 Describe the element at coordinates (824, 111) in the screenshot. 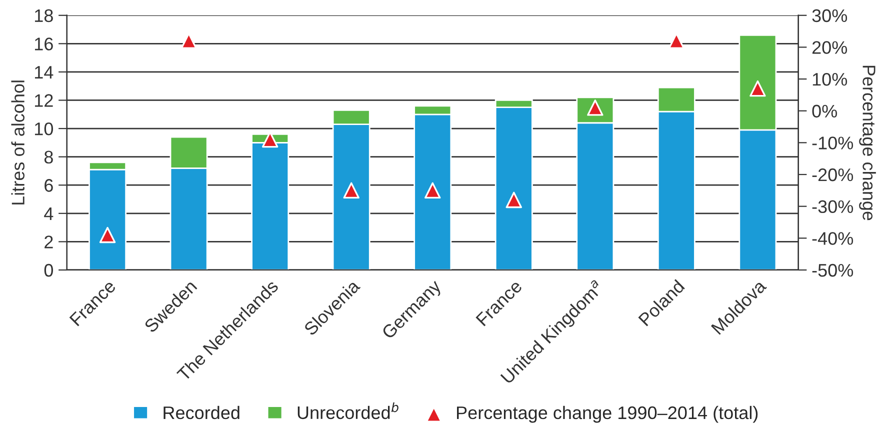

I see `y2-tick-label: 0%` at that location.